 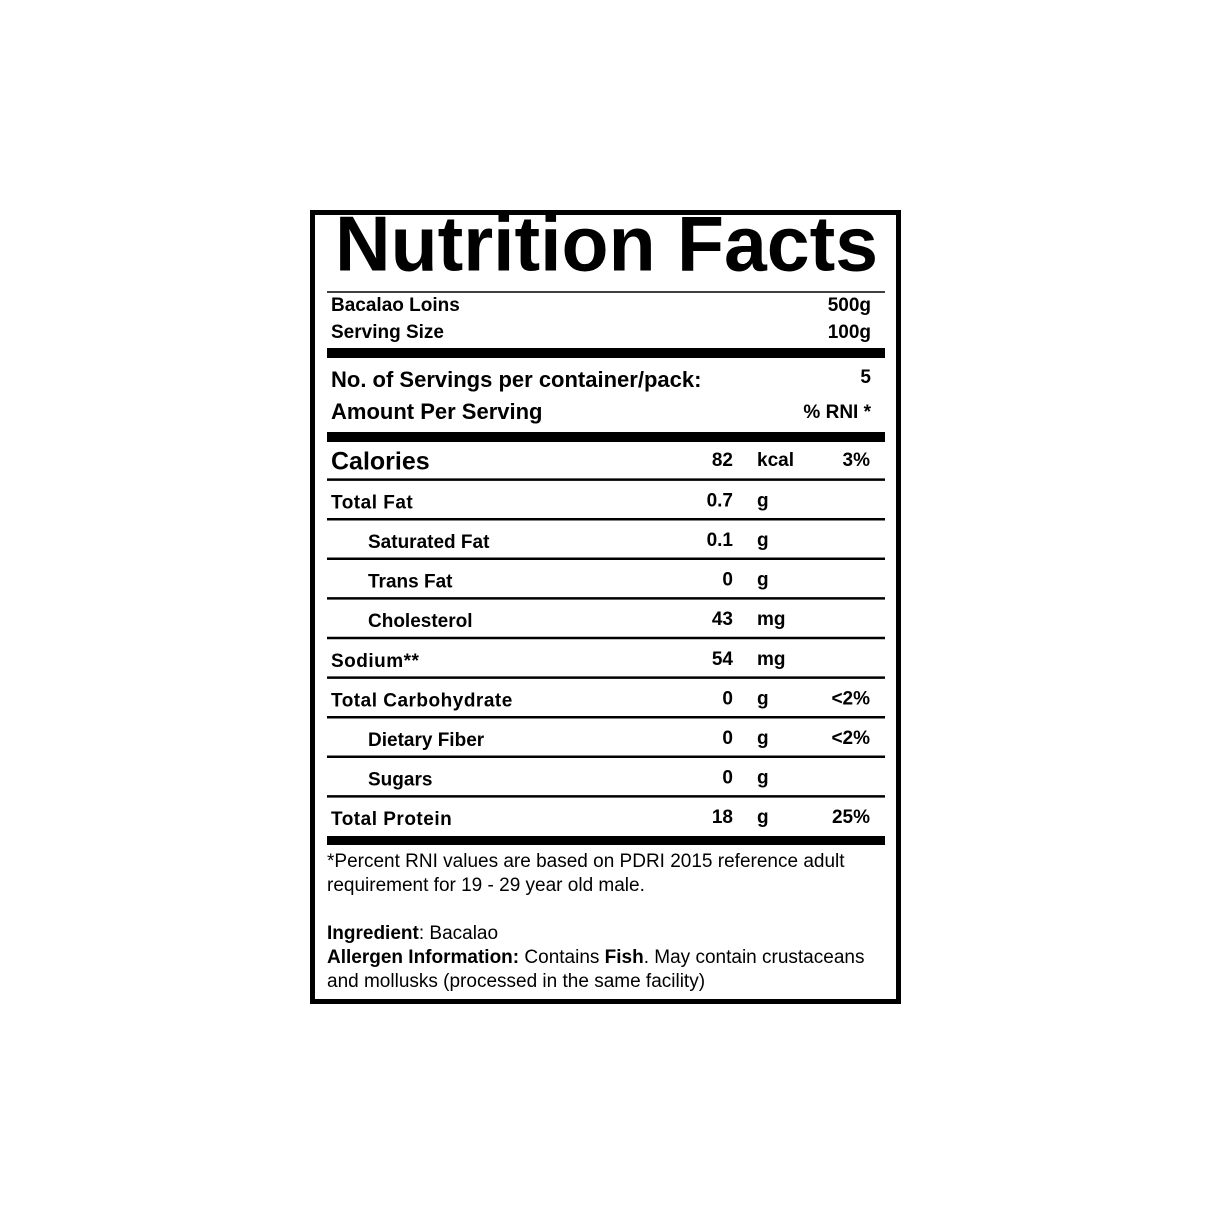 What do you see at coordinates (722, 817) in the screenshot?
I see `nutrient-amount: 18` at bounding box center [722, 817].